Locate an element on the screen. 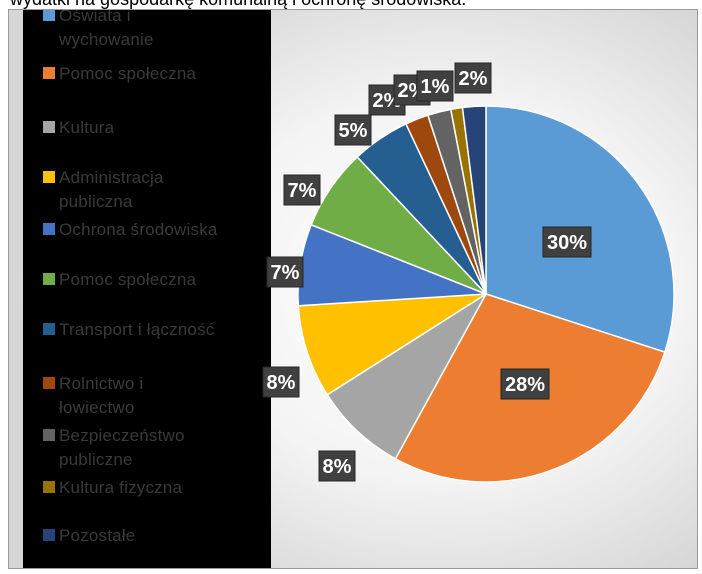 This screenshot has height=574, width=702. data-label-text: 30% is located at coordinates (567, 243).